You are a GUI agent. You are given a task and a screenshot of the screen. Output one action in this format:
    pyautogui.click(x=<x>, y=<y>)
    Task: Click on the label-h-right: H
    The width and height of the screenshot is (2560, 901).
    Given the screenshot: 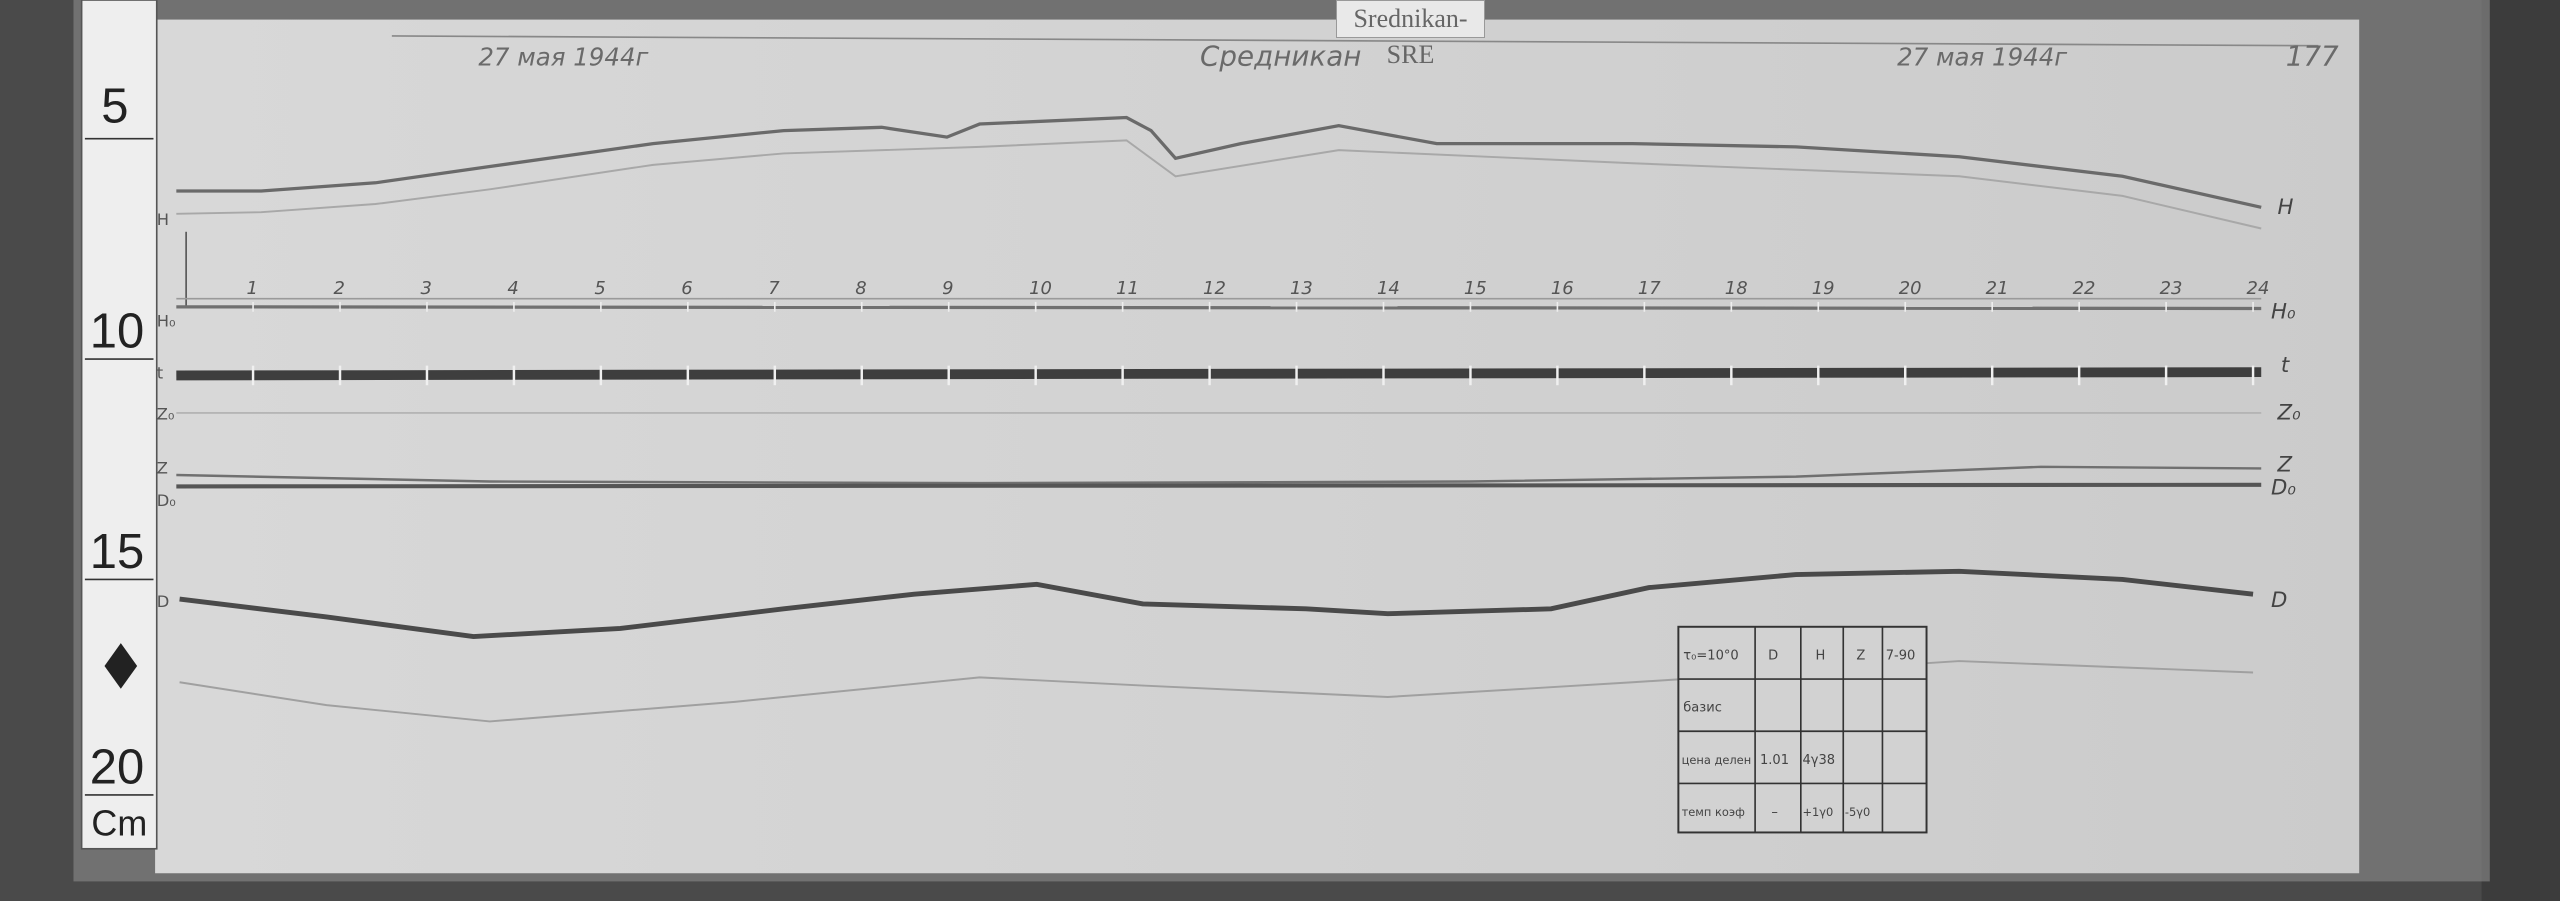 What is the action you would take?
    pyautogui.click(x=2286, y=207)
    